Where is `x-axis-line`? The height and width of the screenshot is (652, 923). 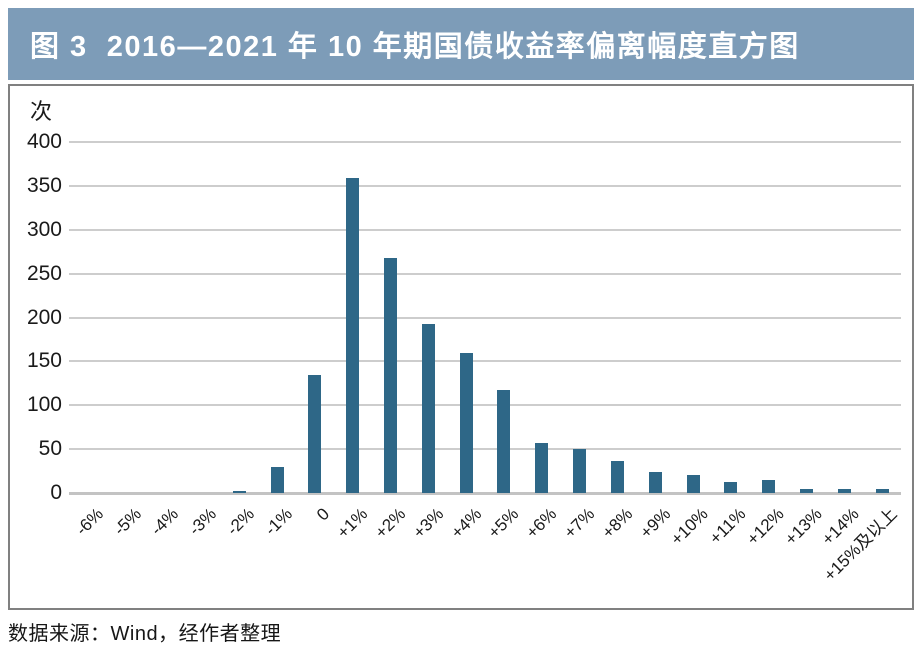
x-axis-line is located at coordinates (485, 493).